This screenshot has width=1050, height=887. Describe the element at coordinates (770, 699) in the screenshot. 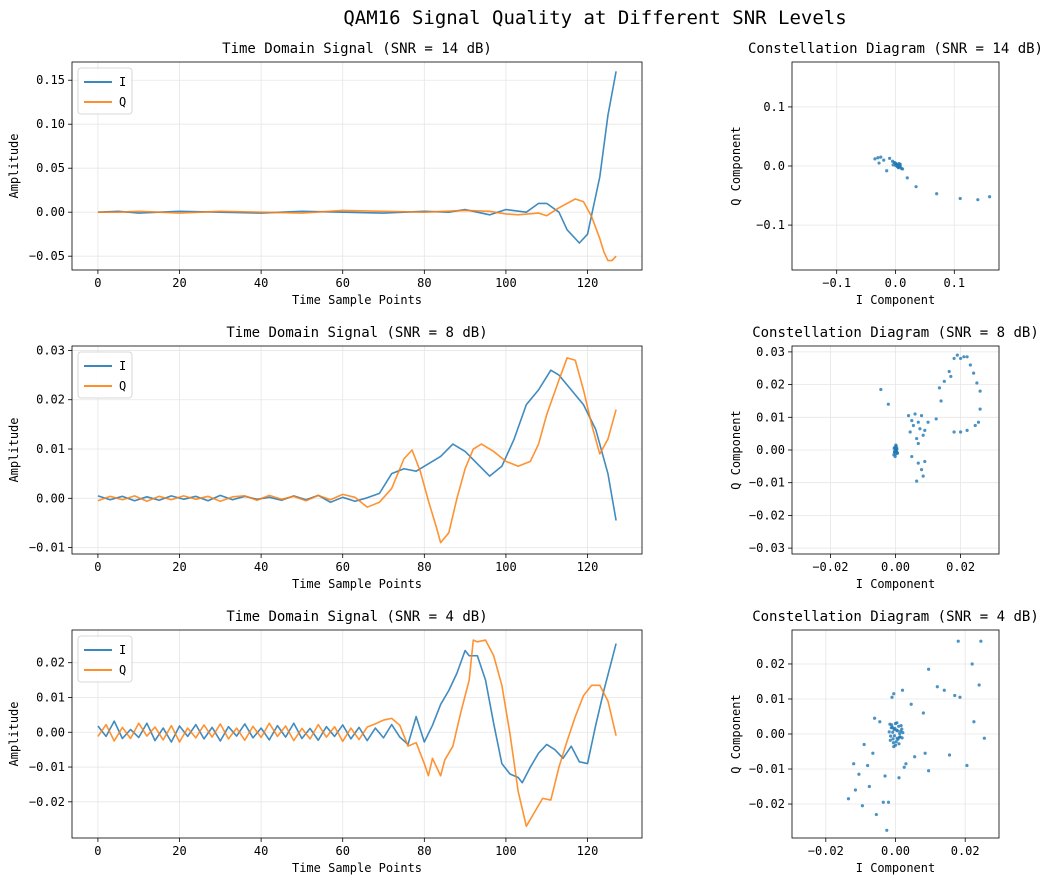

I see `const-4db-y-tick-label: 0.01` at that location.